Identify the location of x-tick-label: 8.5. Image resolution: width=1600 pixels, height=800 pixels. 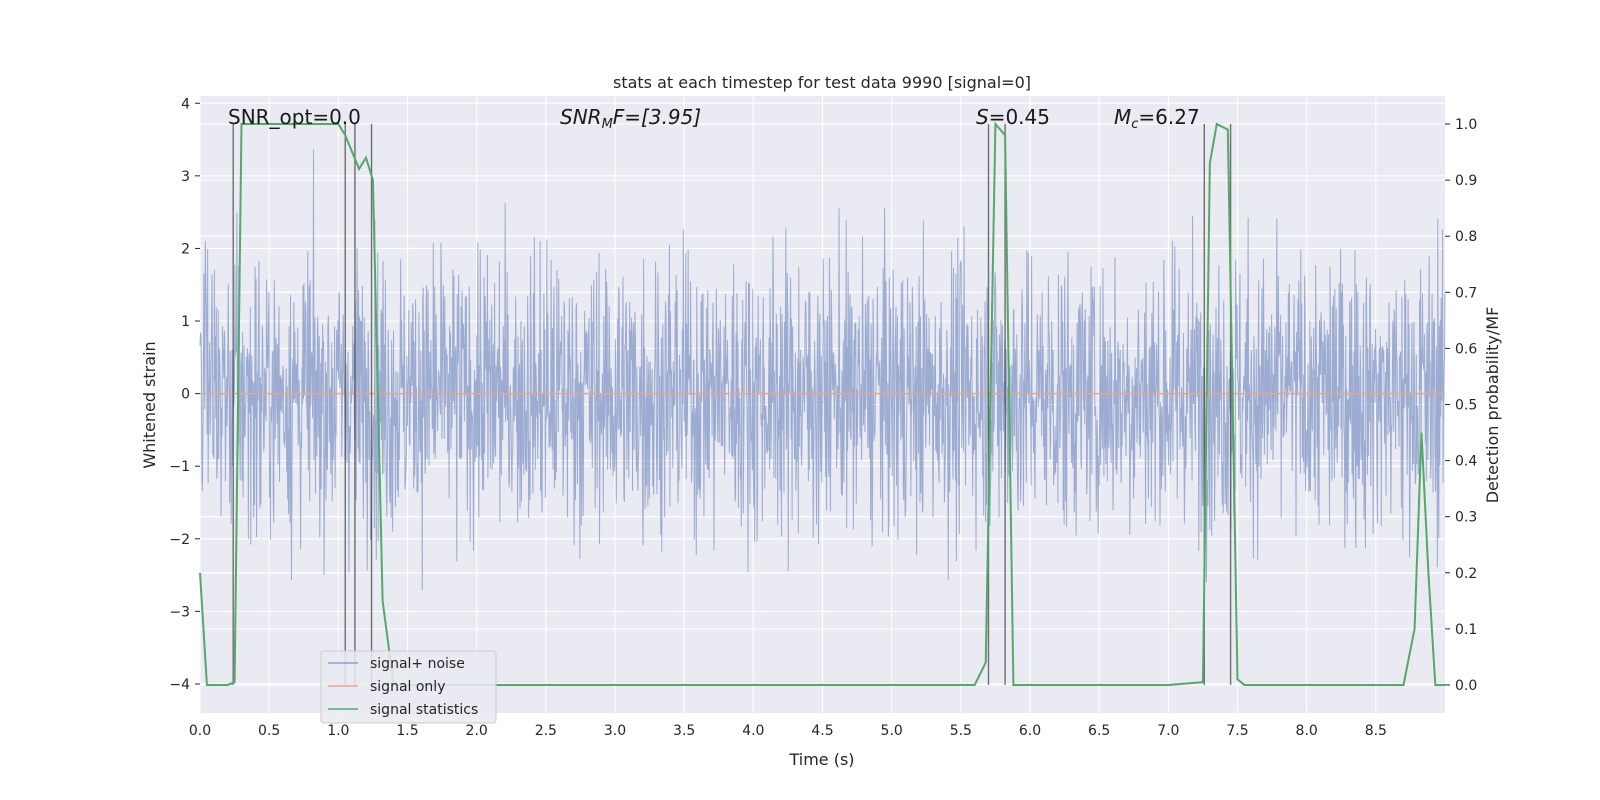
(1376, 731).